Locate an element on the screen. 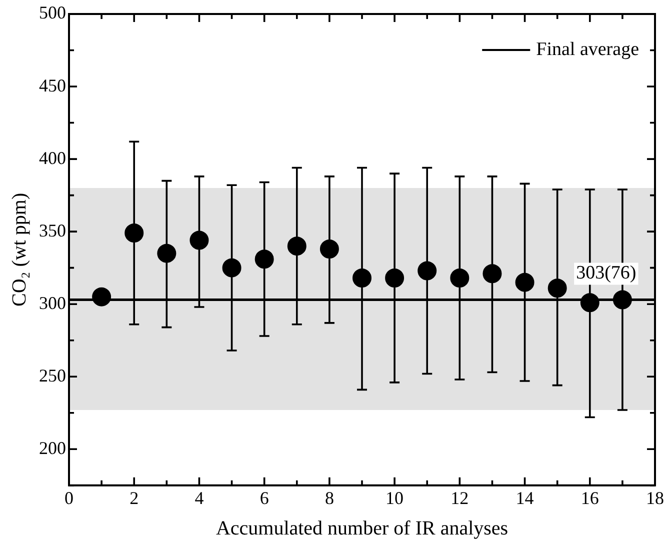  y-tick-label: 400 is located at coordinates (52, 158).